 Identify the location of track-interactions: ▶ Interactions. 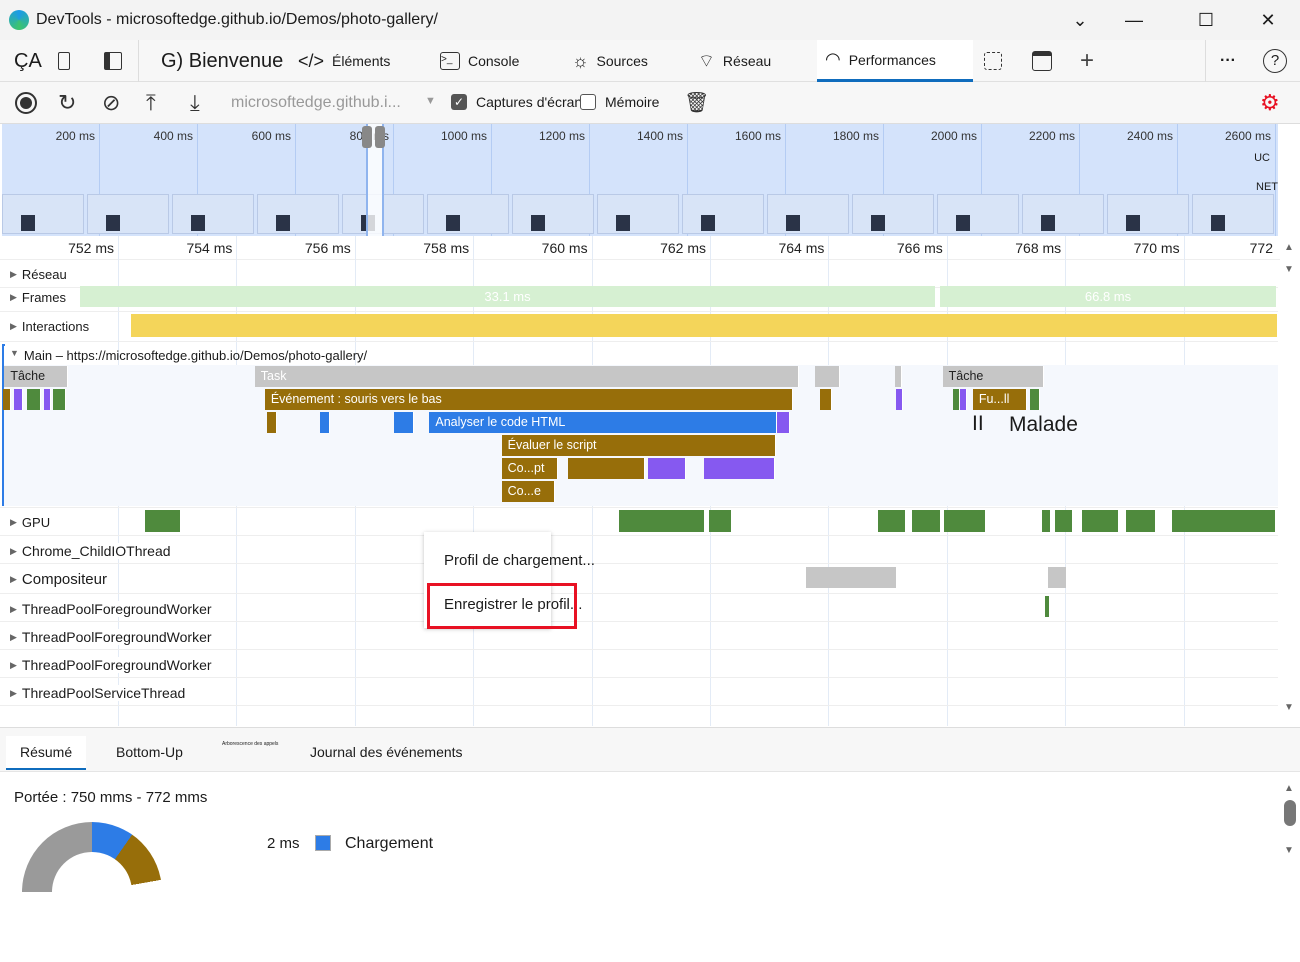
(639, 327).